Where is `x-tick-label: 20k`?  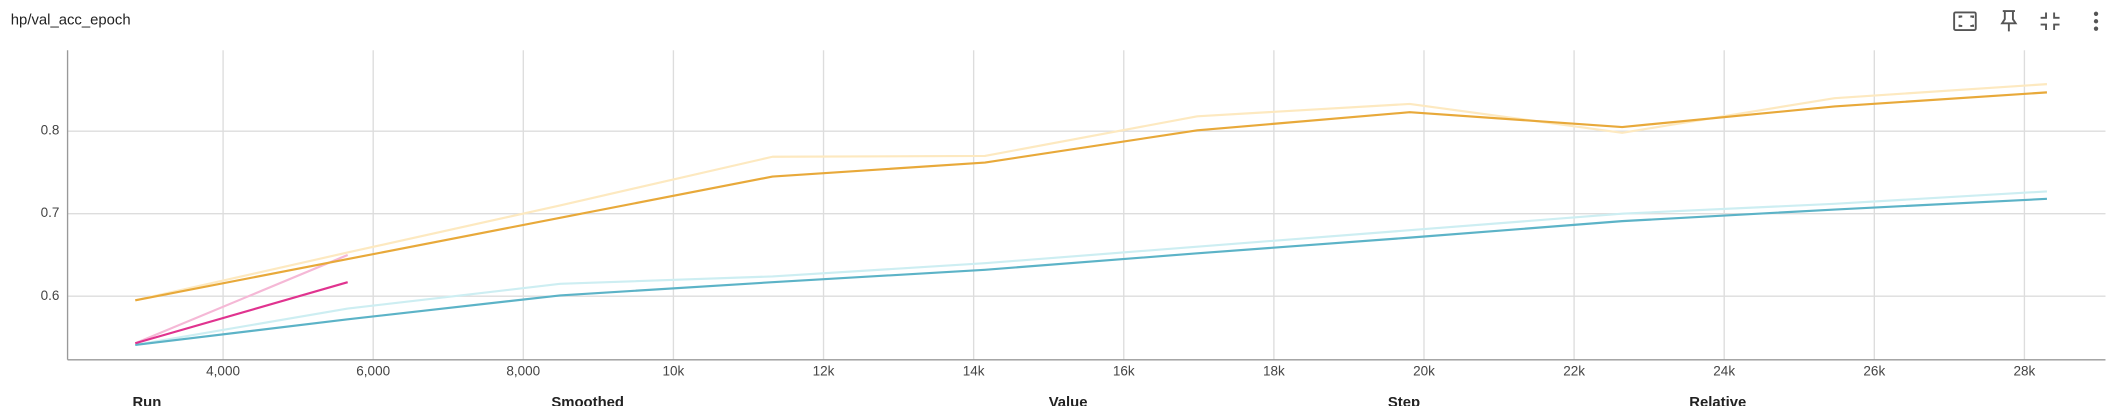 x-tick-label: 20k is located at coordinates (1424, 370).